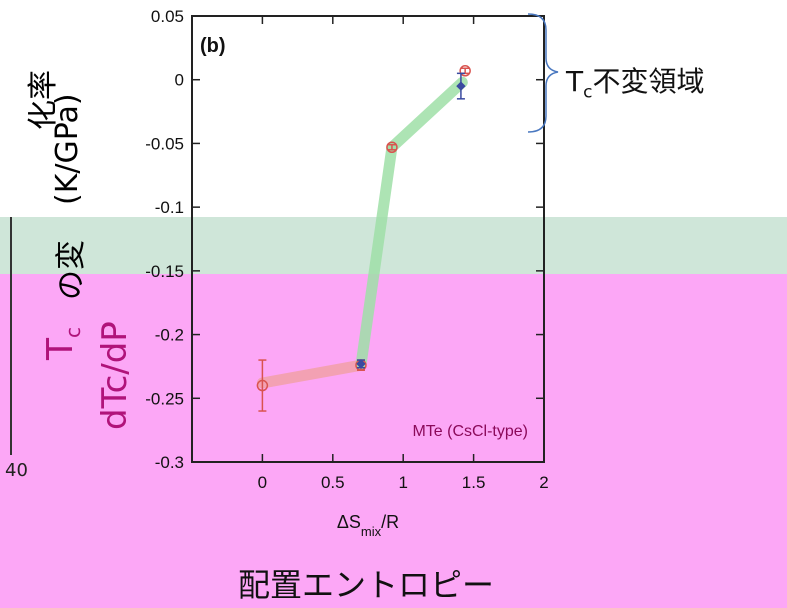 The image size is (787, 608). I want to click on left-axis-tick-label: 40, so click(16, 470).